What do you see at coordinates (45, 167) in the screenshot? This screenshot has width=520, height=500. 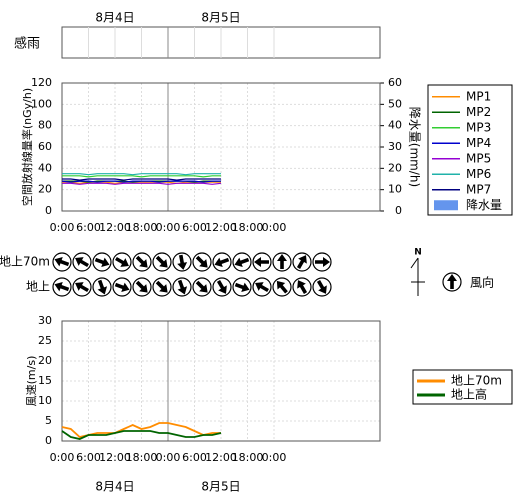 I see `y-tick-label: 40` at bounding box center [45, 167].